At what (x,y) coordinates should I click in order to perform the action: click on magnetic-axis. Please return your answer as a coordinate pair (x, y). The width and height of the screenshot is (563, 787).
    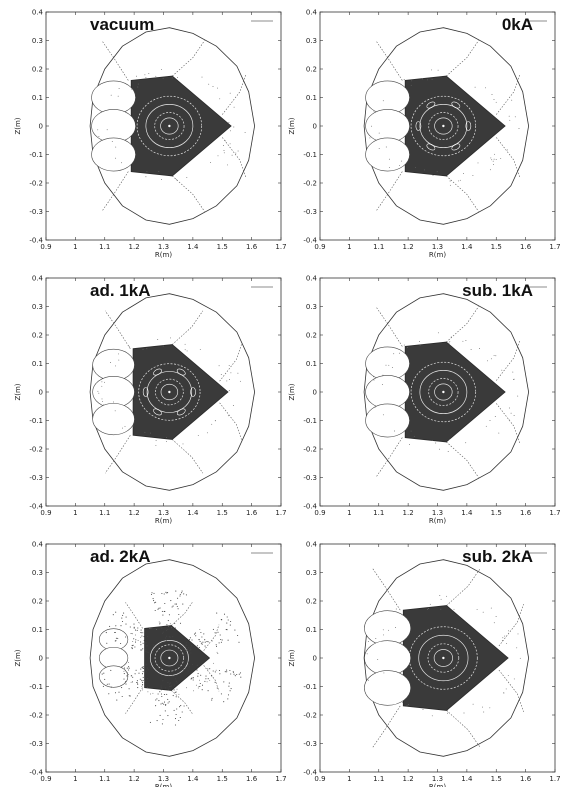
    Looking at the image, I should click on (443, 126).